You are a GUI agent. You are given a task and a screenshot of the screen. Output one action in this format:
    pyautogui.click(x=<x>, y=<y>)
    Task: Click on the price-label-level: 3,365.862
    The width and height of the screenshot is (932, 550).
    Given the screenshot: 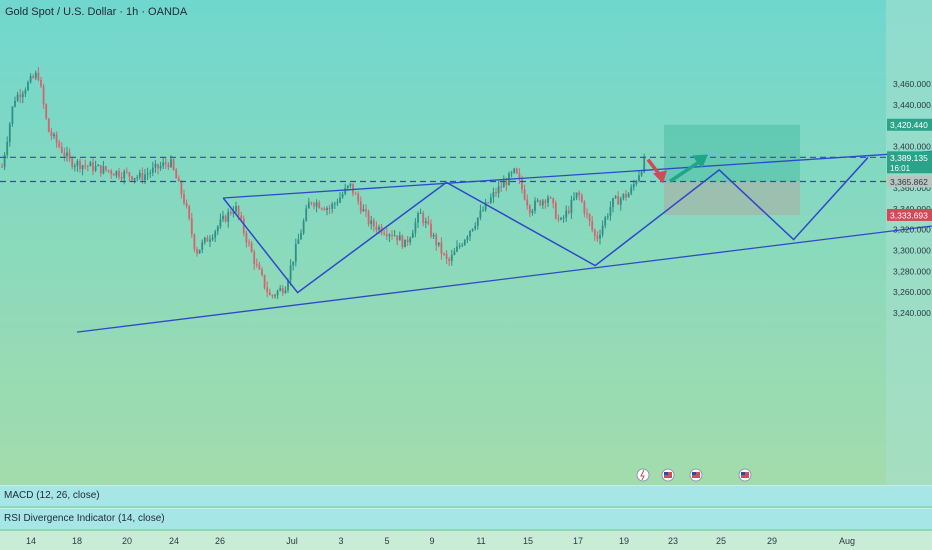 What is the action you would take?
    pyautogui.click(x=909, y=181)
    